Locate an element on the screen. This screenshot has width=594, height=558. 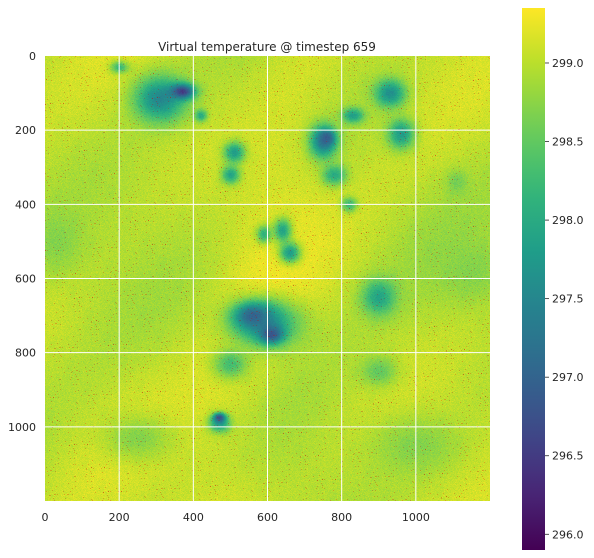
colorbar-tick-label: 296.5 is located at coordinates (568, 456).